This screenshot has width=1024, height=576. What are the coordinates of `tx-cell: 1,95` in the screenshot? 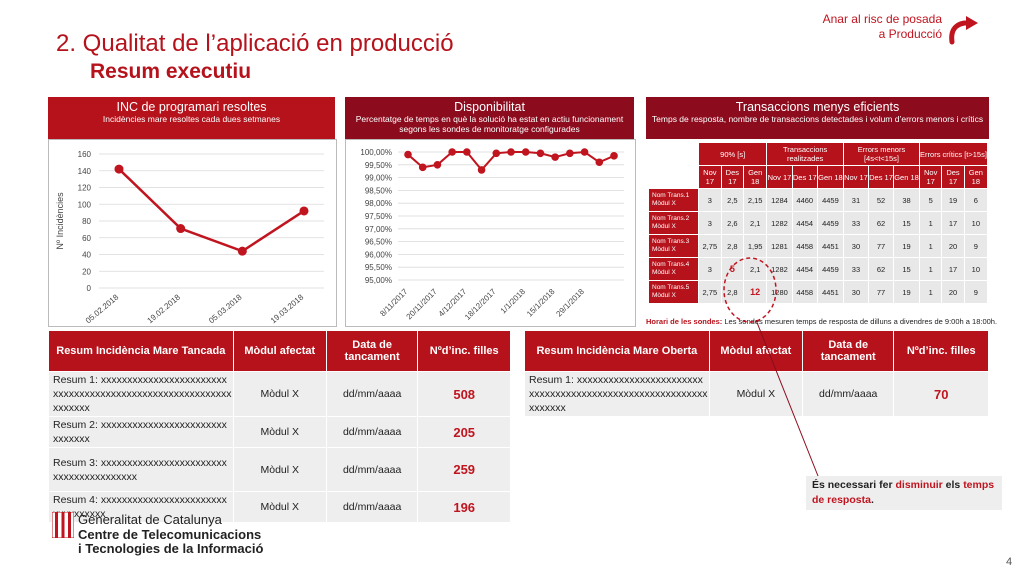 It's located at (755, 246).